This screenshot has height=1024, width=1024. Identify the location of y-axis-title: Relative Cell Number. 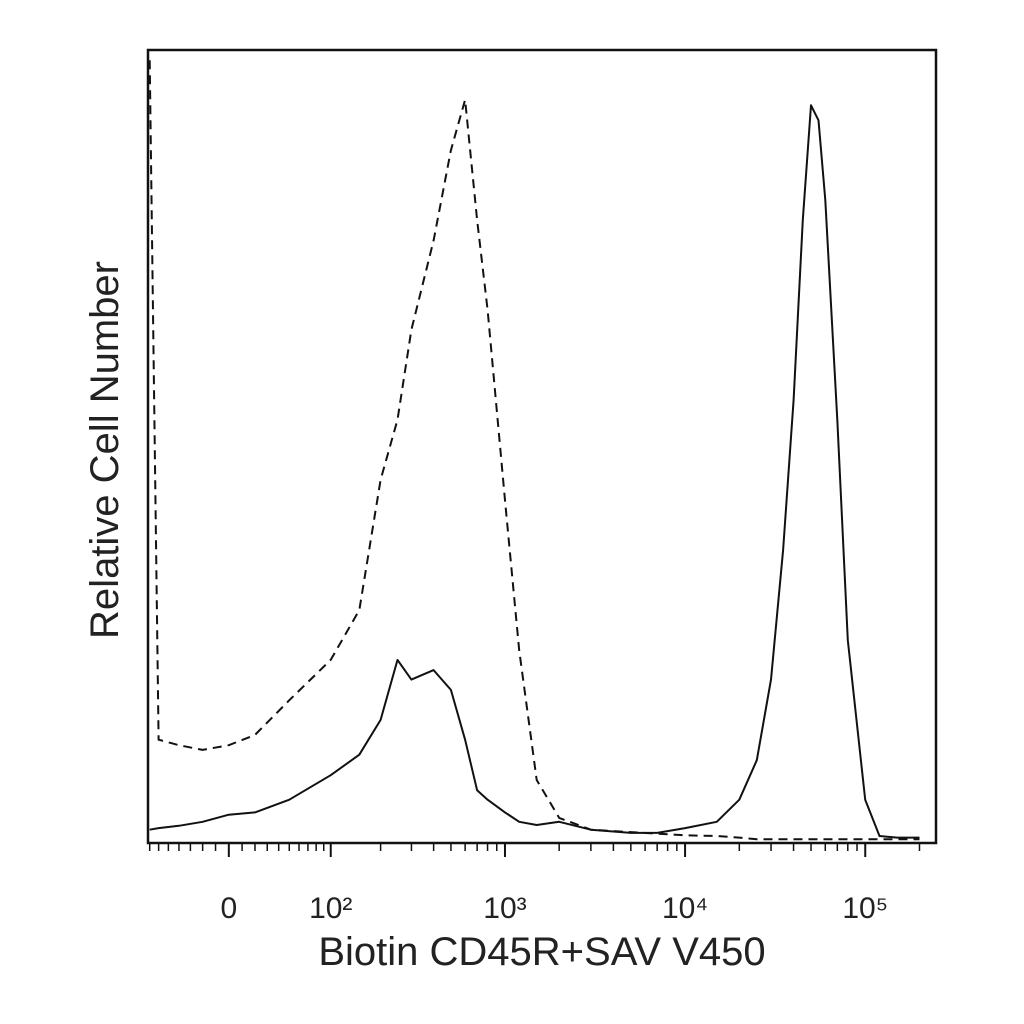
(105, 450).